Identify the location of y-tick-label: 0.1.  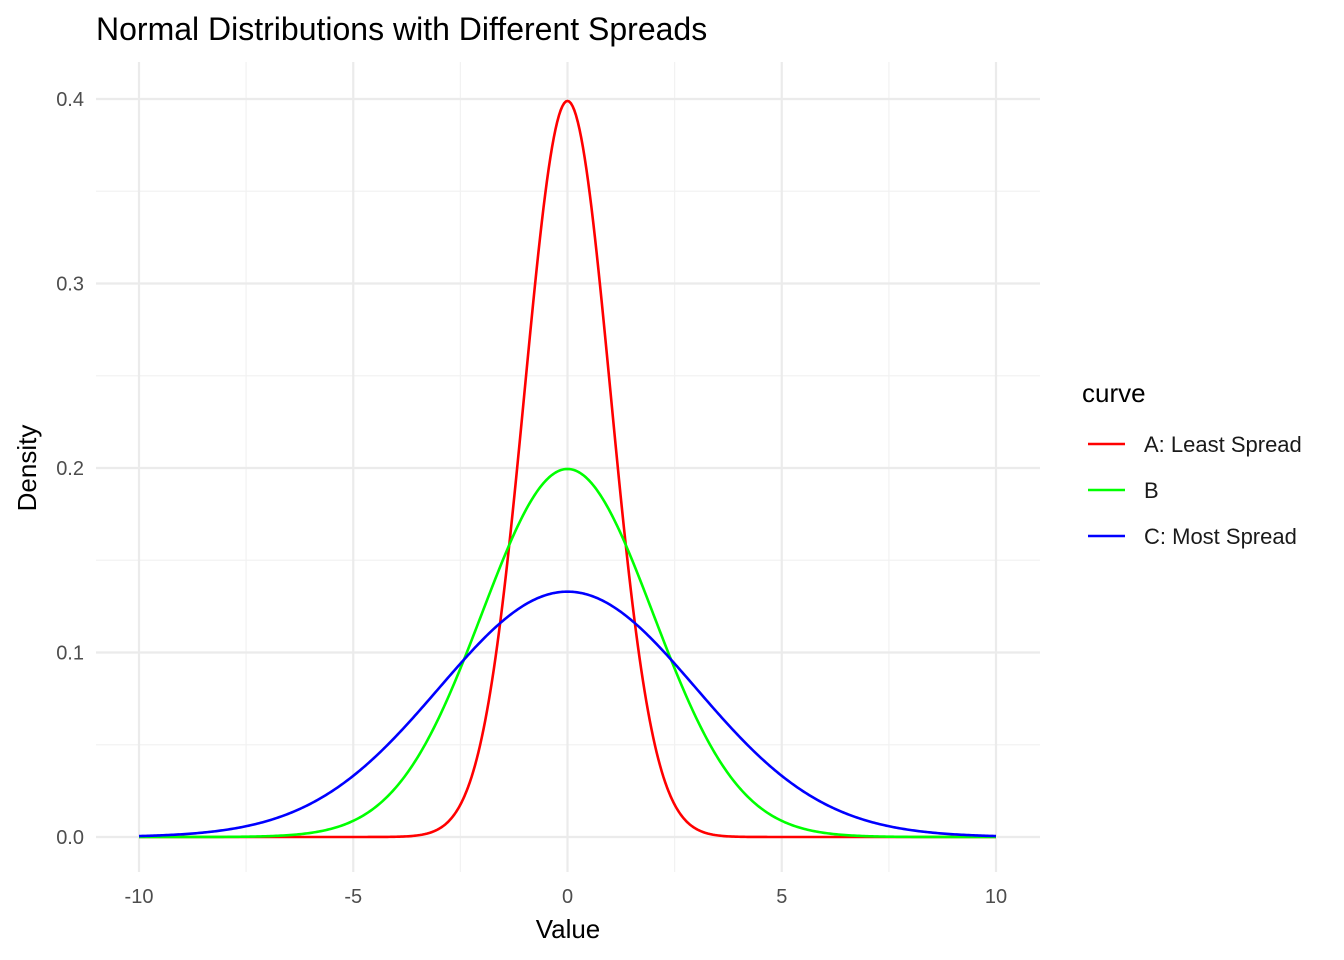
(70, 654).